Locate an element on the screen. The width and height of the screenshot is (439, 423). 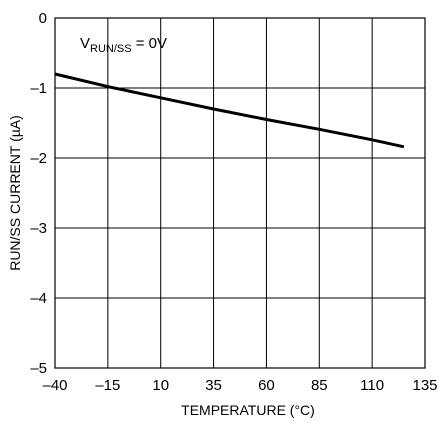
series-group is located at coordinates (229, 110).